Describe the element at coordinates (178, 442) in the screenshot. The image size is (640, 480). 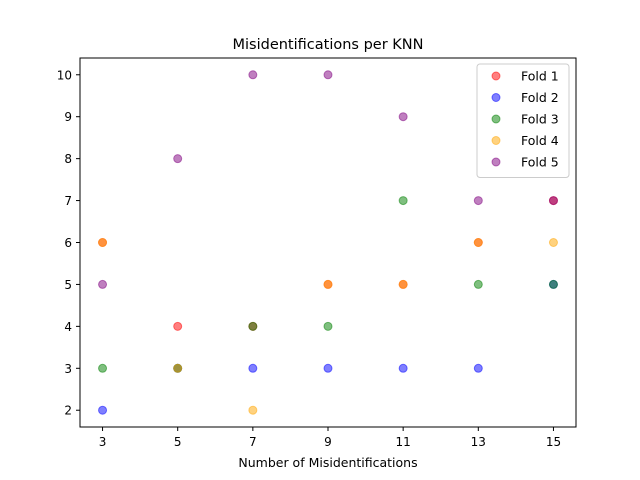
I see `x-tick-label: 5` at that location.